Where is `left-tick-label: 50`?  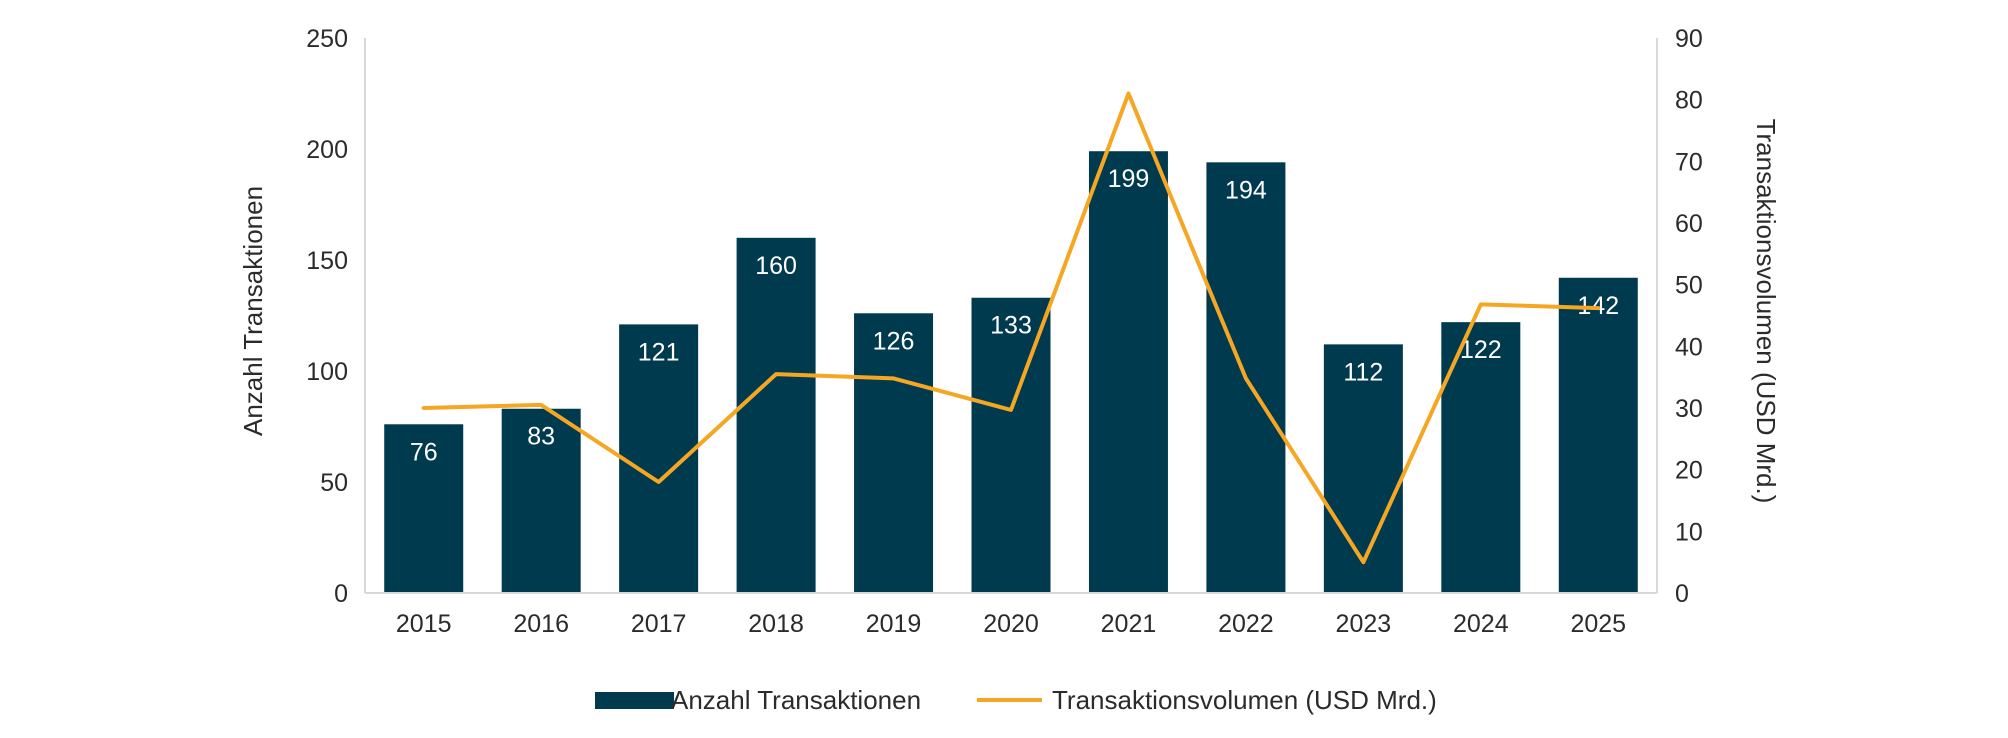
left-tick-label: 50 is located at coordinates (334, 483).